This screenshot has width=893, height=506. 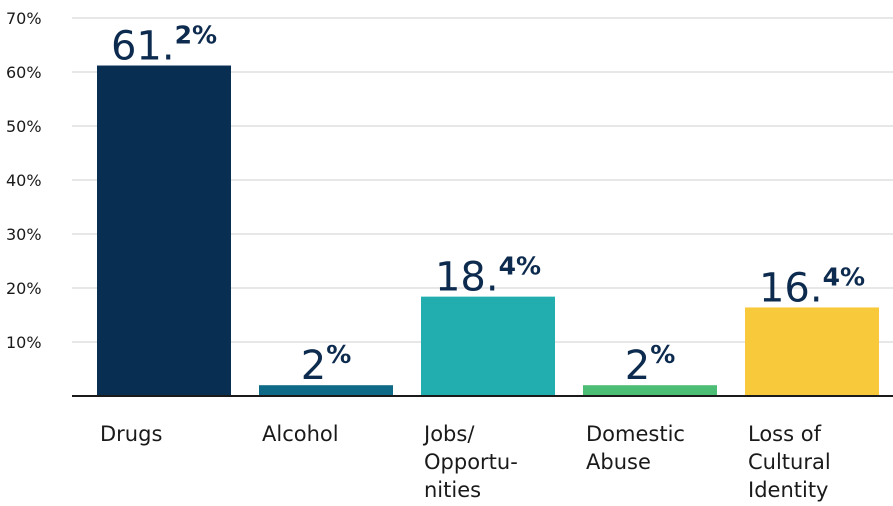 I want to click on y-tick-label: 50%, so click(x=24, y=126).